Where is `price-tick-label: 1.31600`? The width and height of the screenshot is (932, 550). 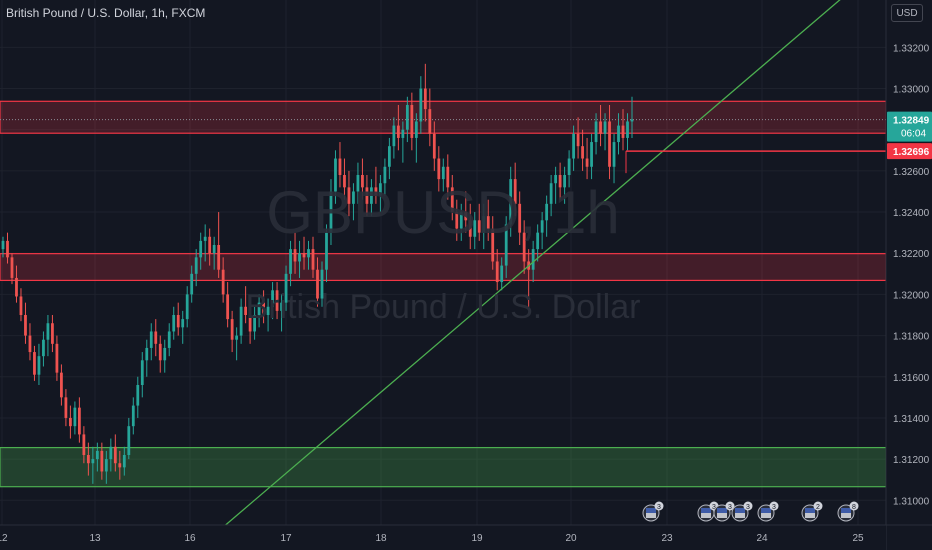 price-tick-label: 1.31600 is located at coordinates (911, 378).